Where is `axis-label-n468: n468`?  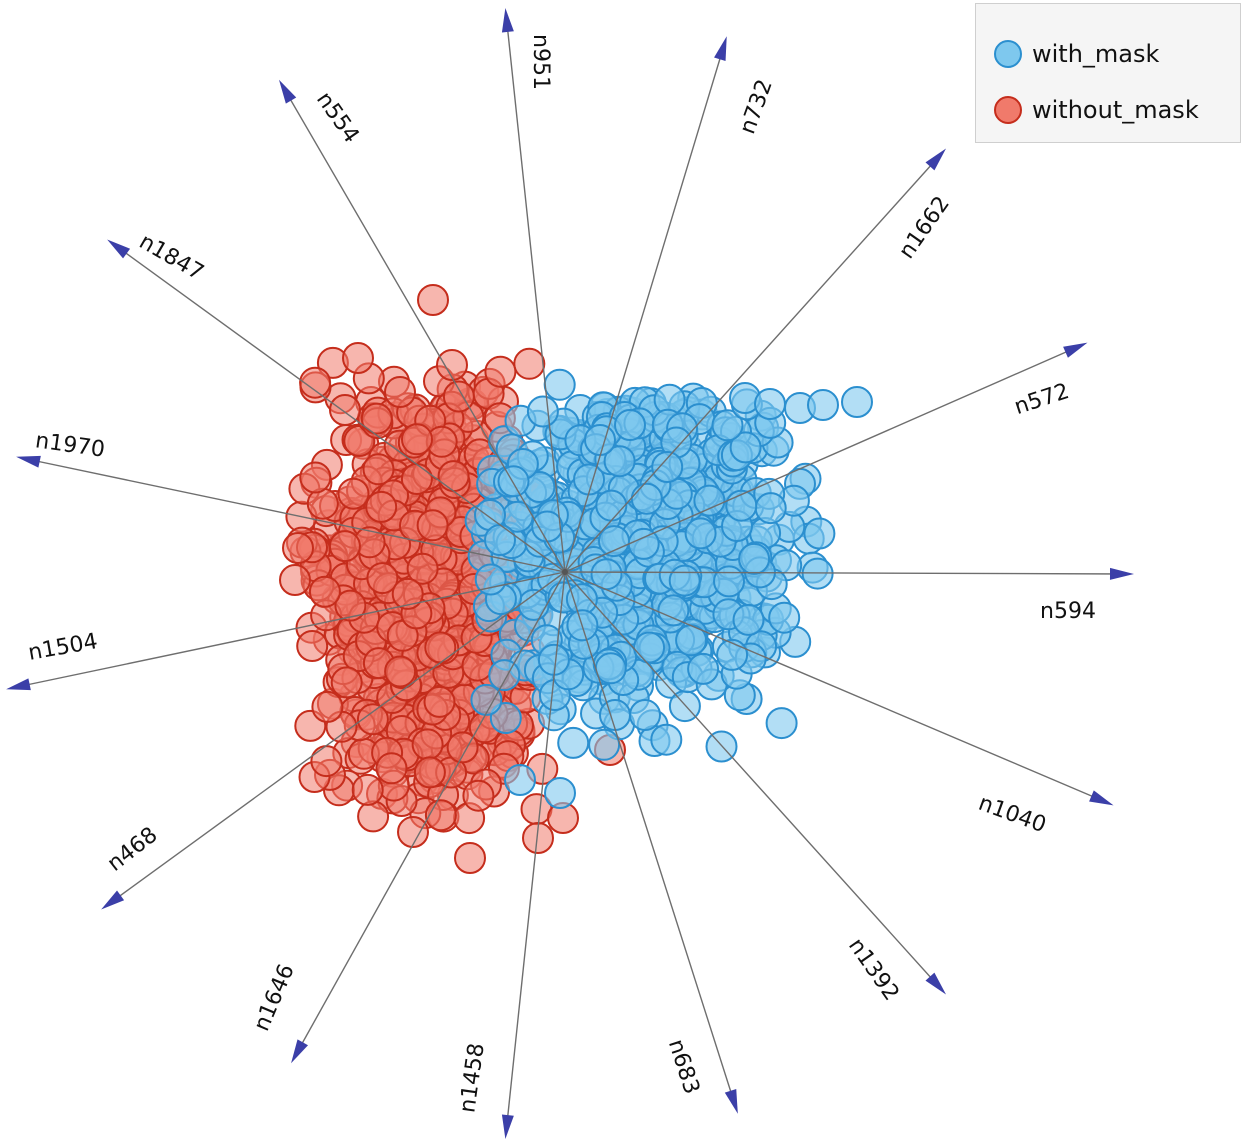 axis-label-n468: n468 is located at coordinates (132, 850).